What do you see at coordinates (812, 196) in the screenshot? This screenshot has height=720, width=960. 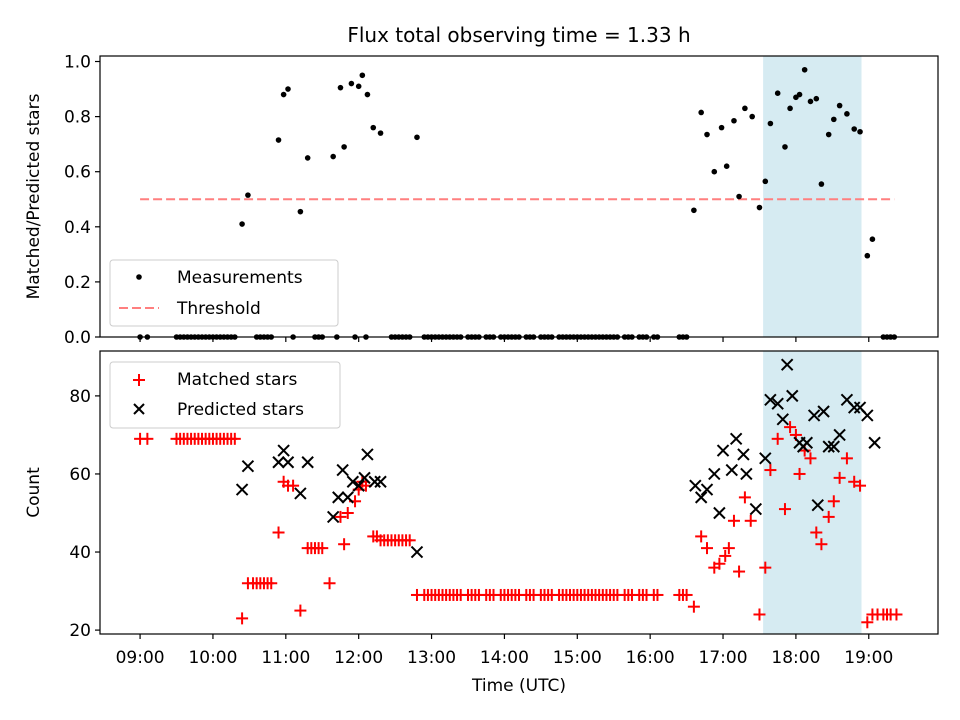 I see `top-highlight-span` at bounding box center [812, 196].